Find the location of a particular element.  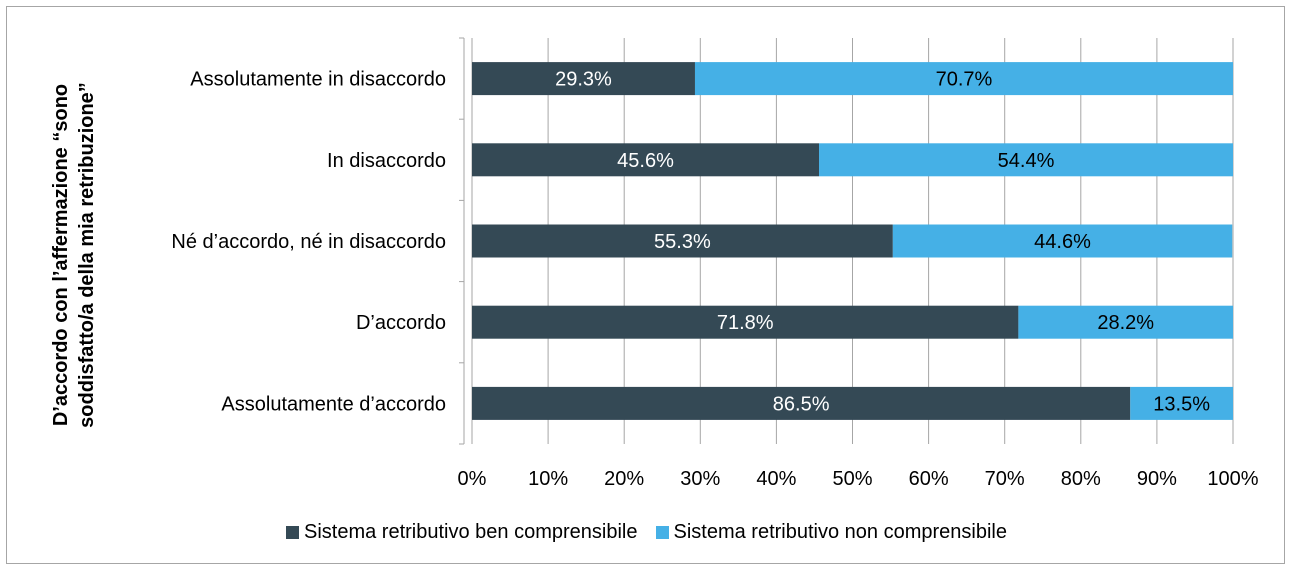

data-label: 44.6% is located at coordinates (1062, 242).